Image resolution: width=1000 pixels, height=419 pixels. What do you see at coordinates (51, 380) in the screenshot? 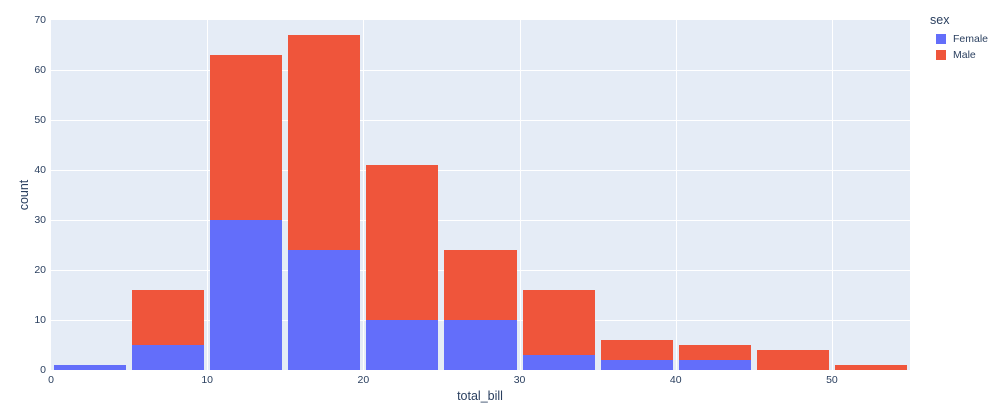
I see `x-tick-label: 0` at bounding box center [51, 380].